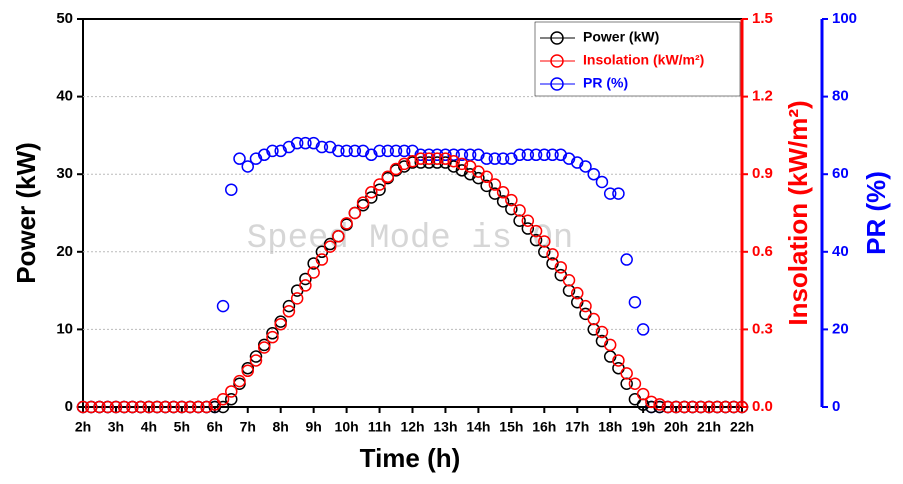  What do you see at coordinates (762, 18) in the screenshot?
I see `y2-tick-label: 1.5` at bounding box center [762, 18].